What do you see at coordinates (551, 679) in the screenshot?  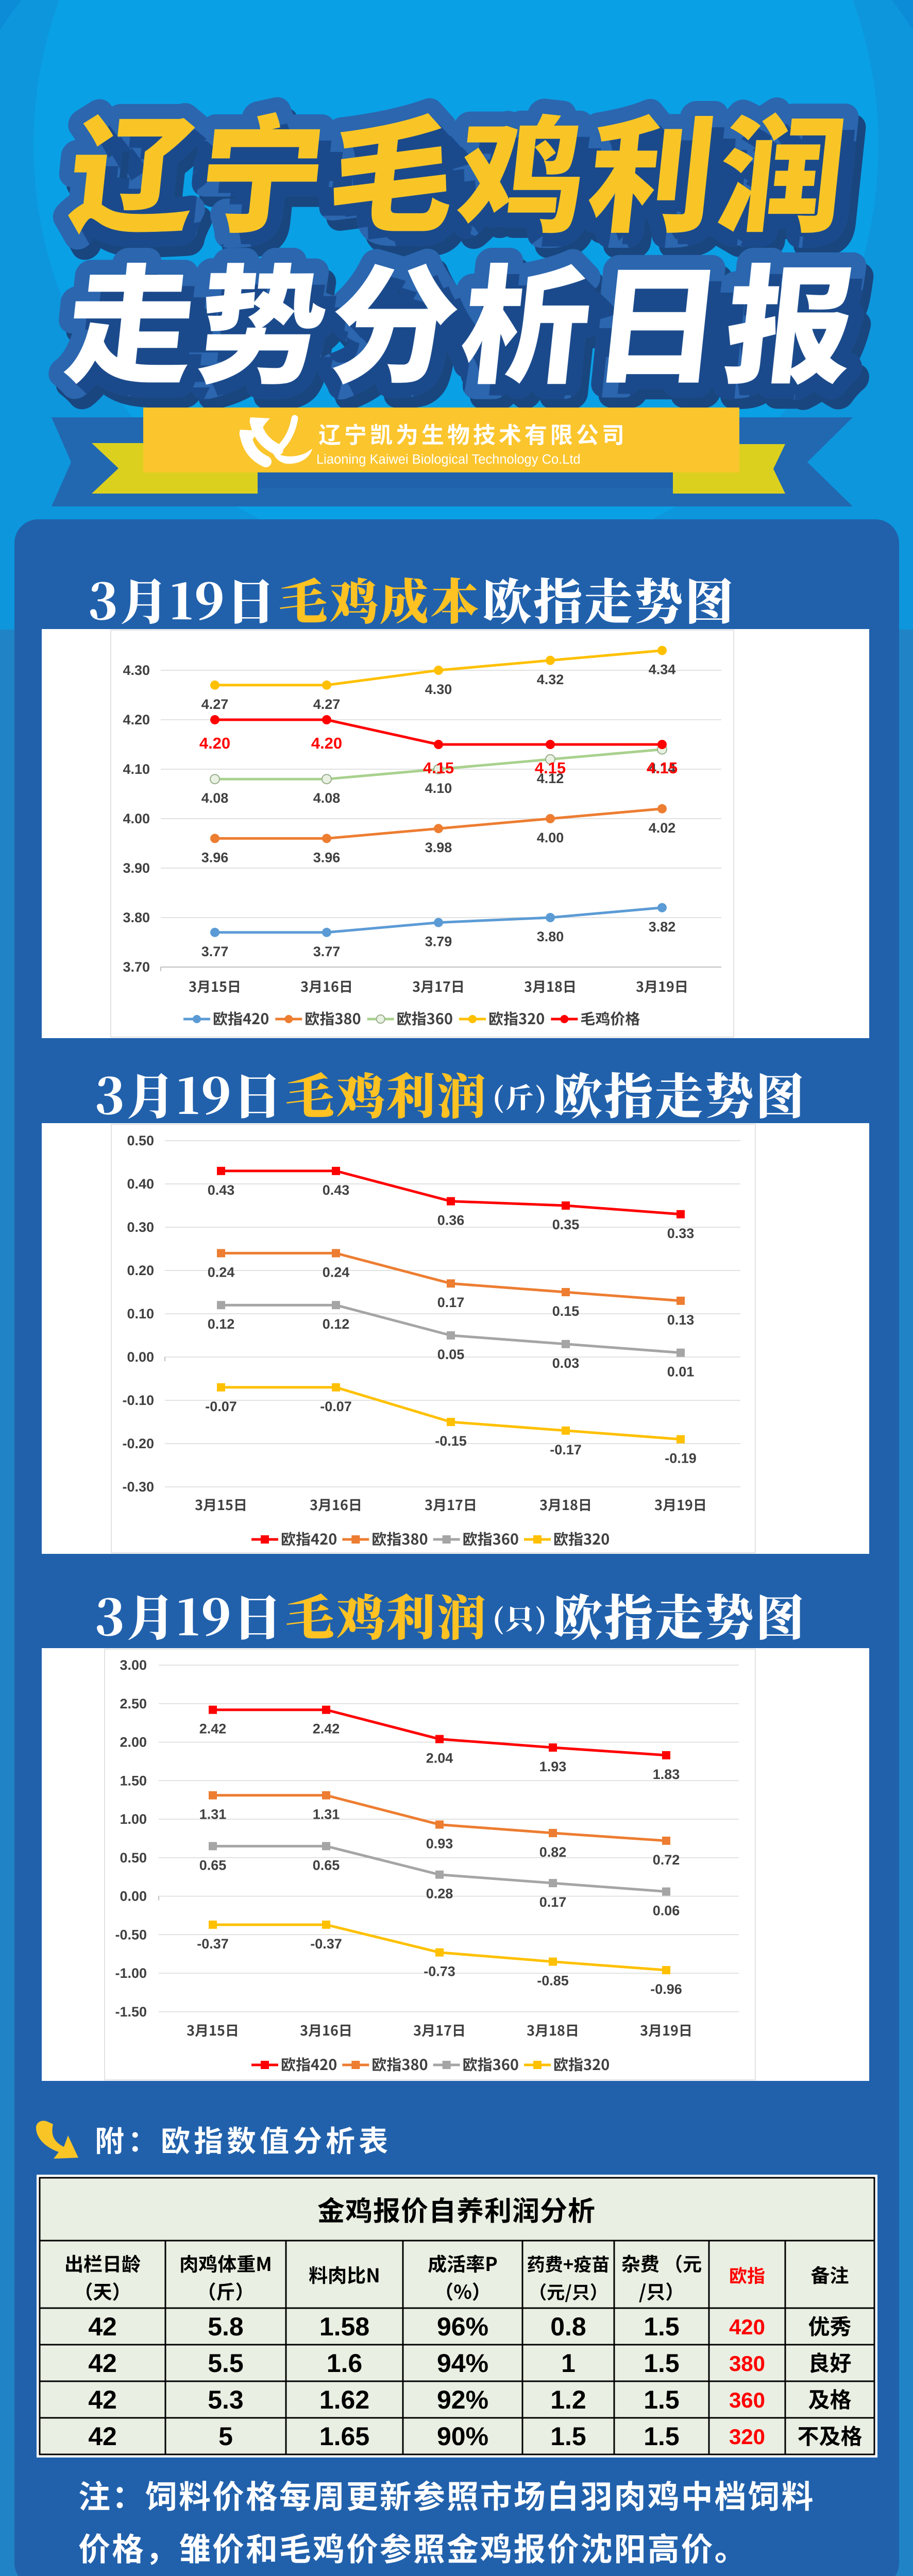 I see `svg-text: 4.32` at bounding box center [551, 679].